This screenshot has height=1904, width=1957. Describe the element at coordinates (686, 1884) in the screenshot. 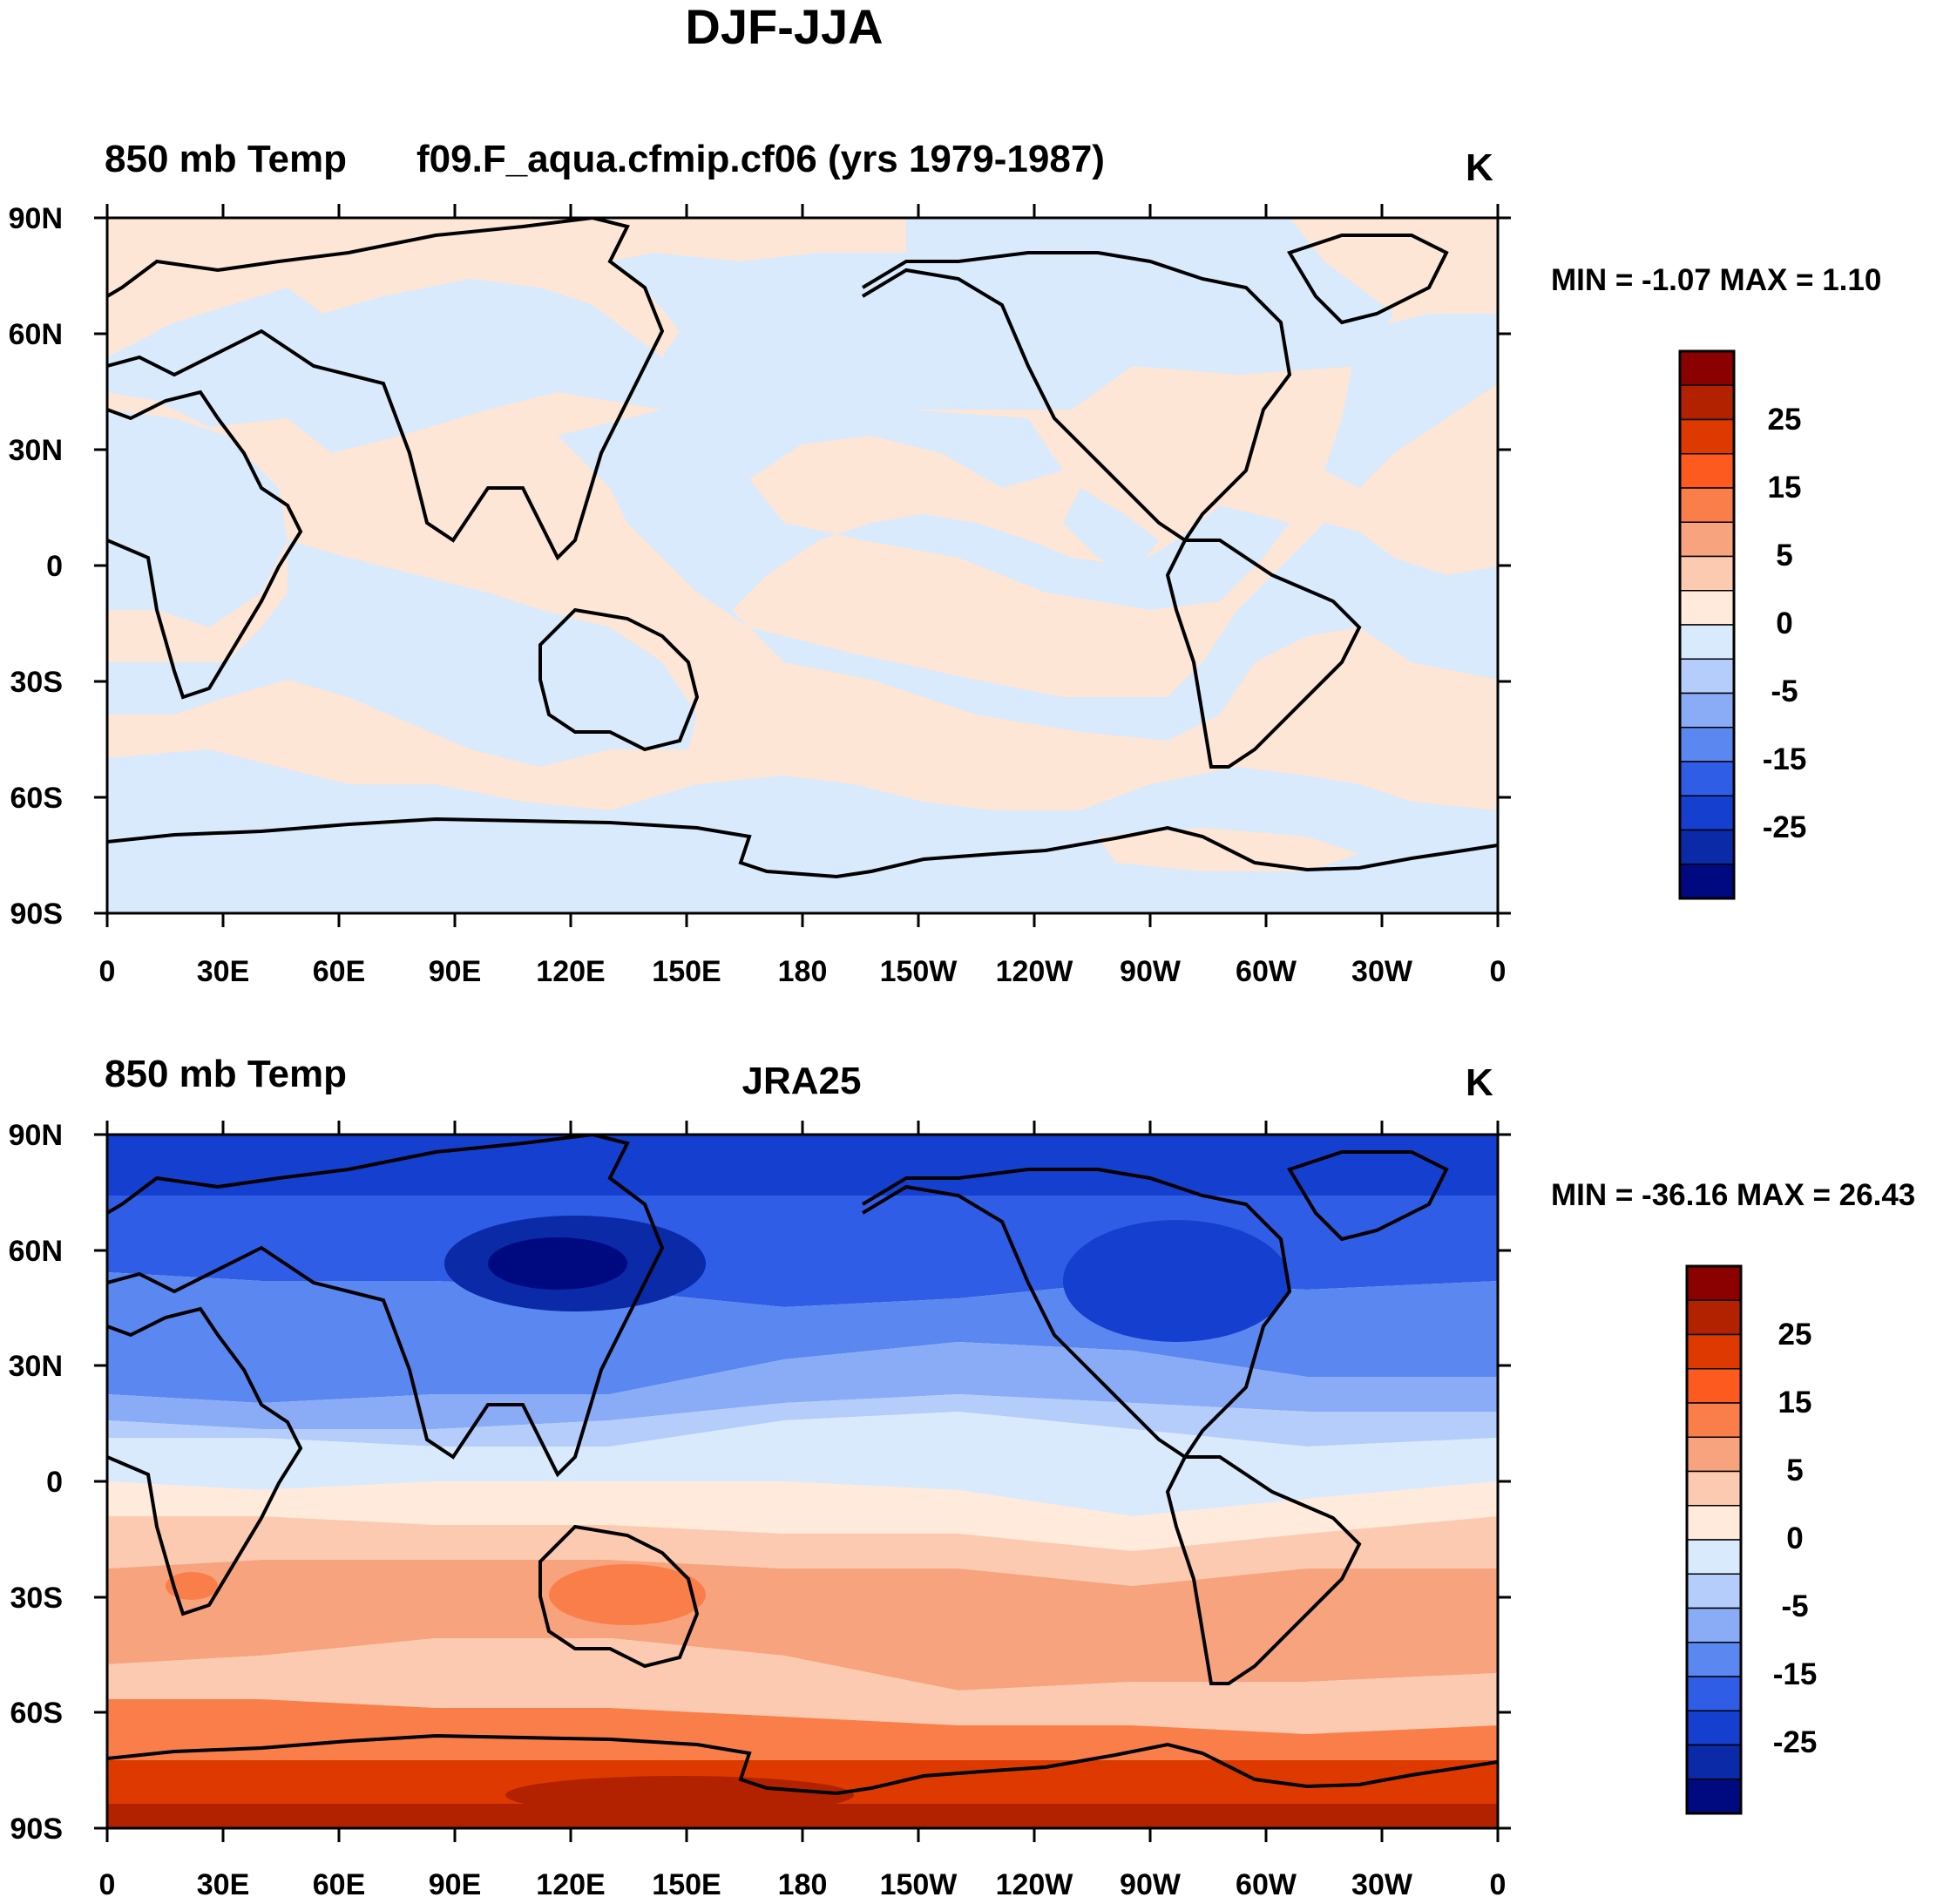

I see `panel2-xlabel-150e: 150E` at that location.